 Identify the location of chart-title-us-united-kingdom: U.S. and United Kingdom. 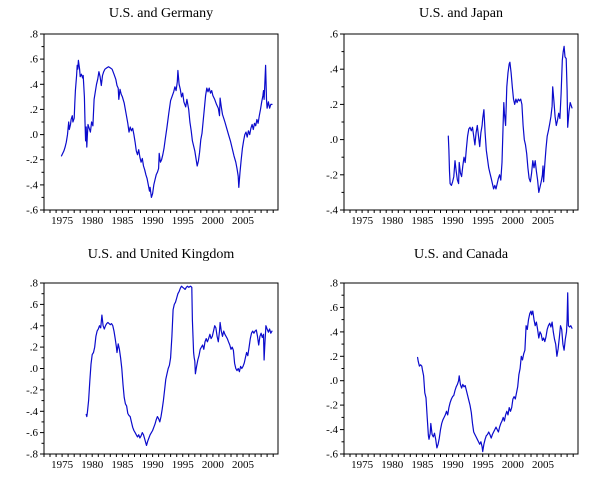
(161, 254).